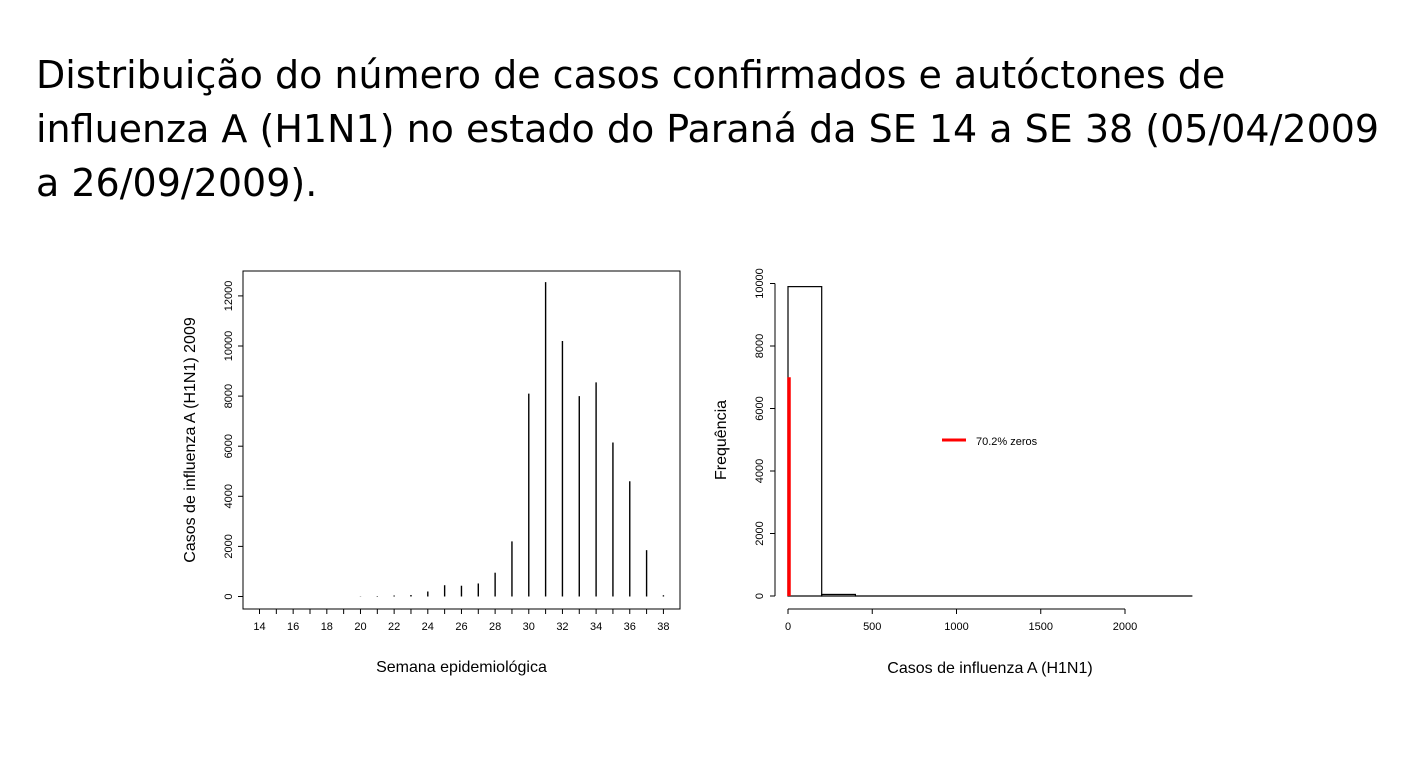 Image resolution: width=1424 pixels, height=760 pixels. I want to click on bar-series, so click(512, 439).